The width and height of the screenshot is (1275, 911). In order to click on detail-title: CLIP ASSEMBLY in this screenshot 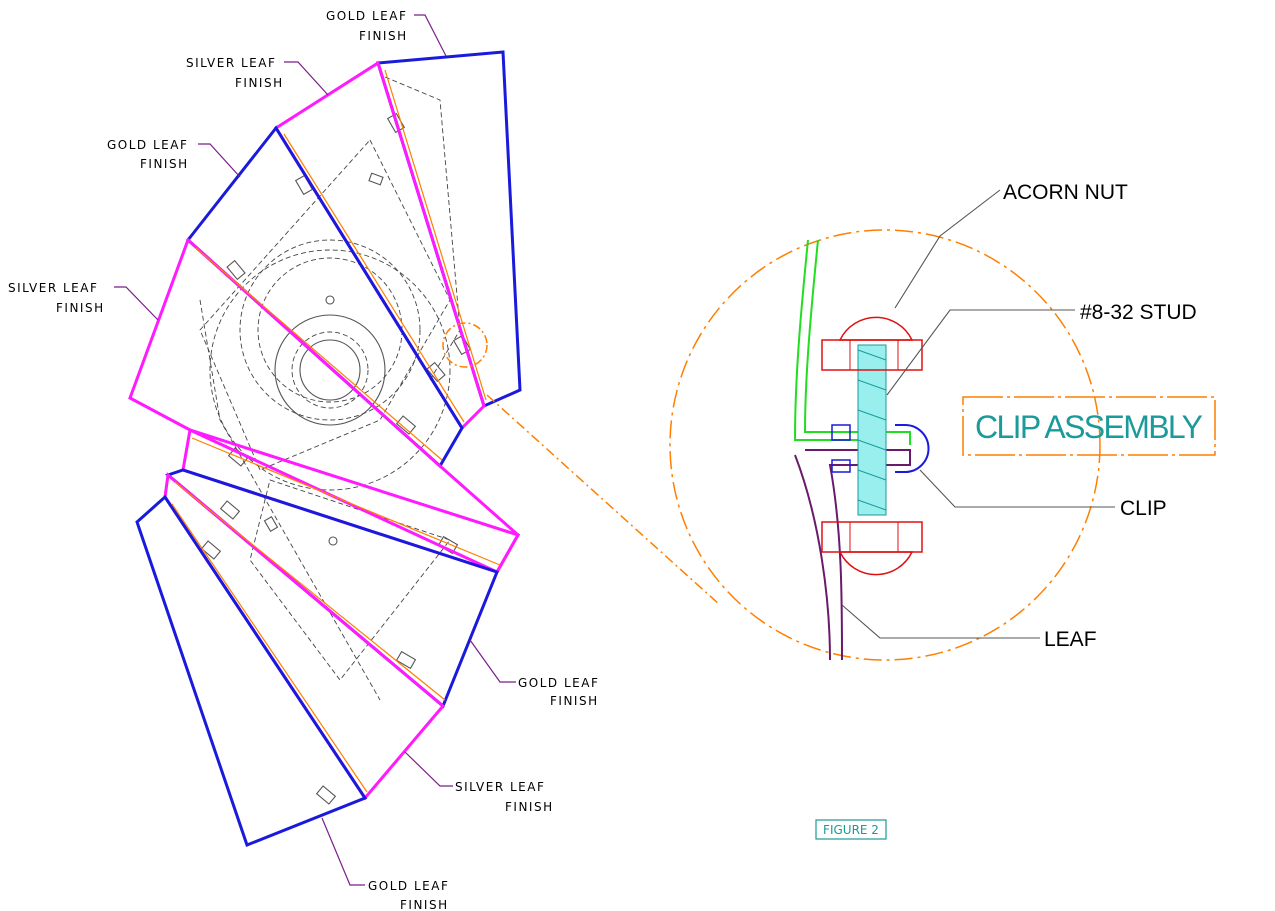, I will do `click(1089, 427)`.